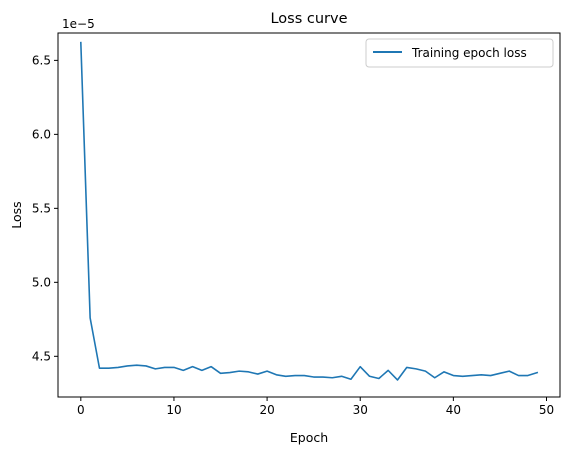  What do you see at coordinates (78, 24) in the screenshot?
I see `y-scale-label: 1e−5` at bounding box center [78, 24].